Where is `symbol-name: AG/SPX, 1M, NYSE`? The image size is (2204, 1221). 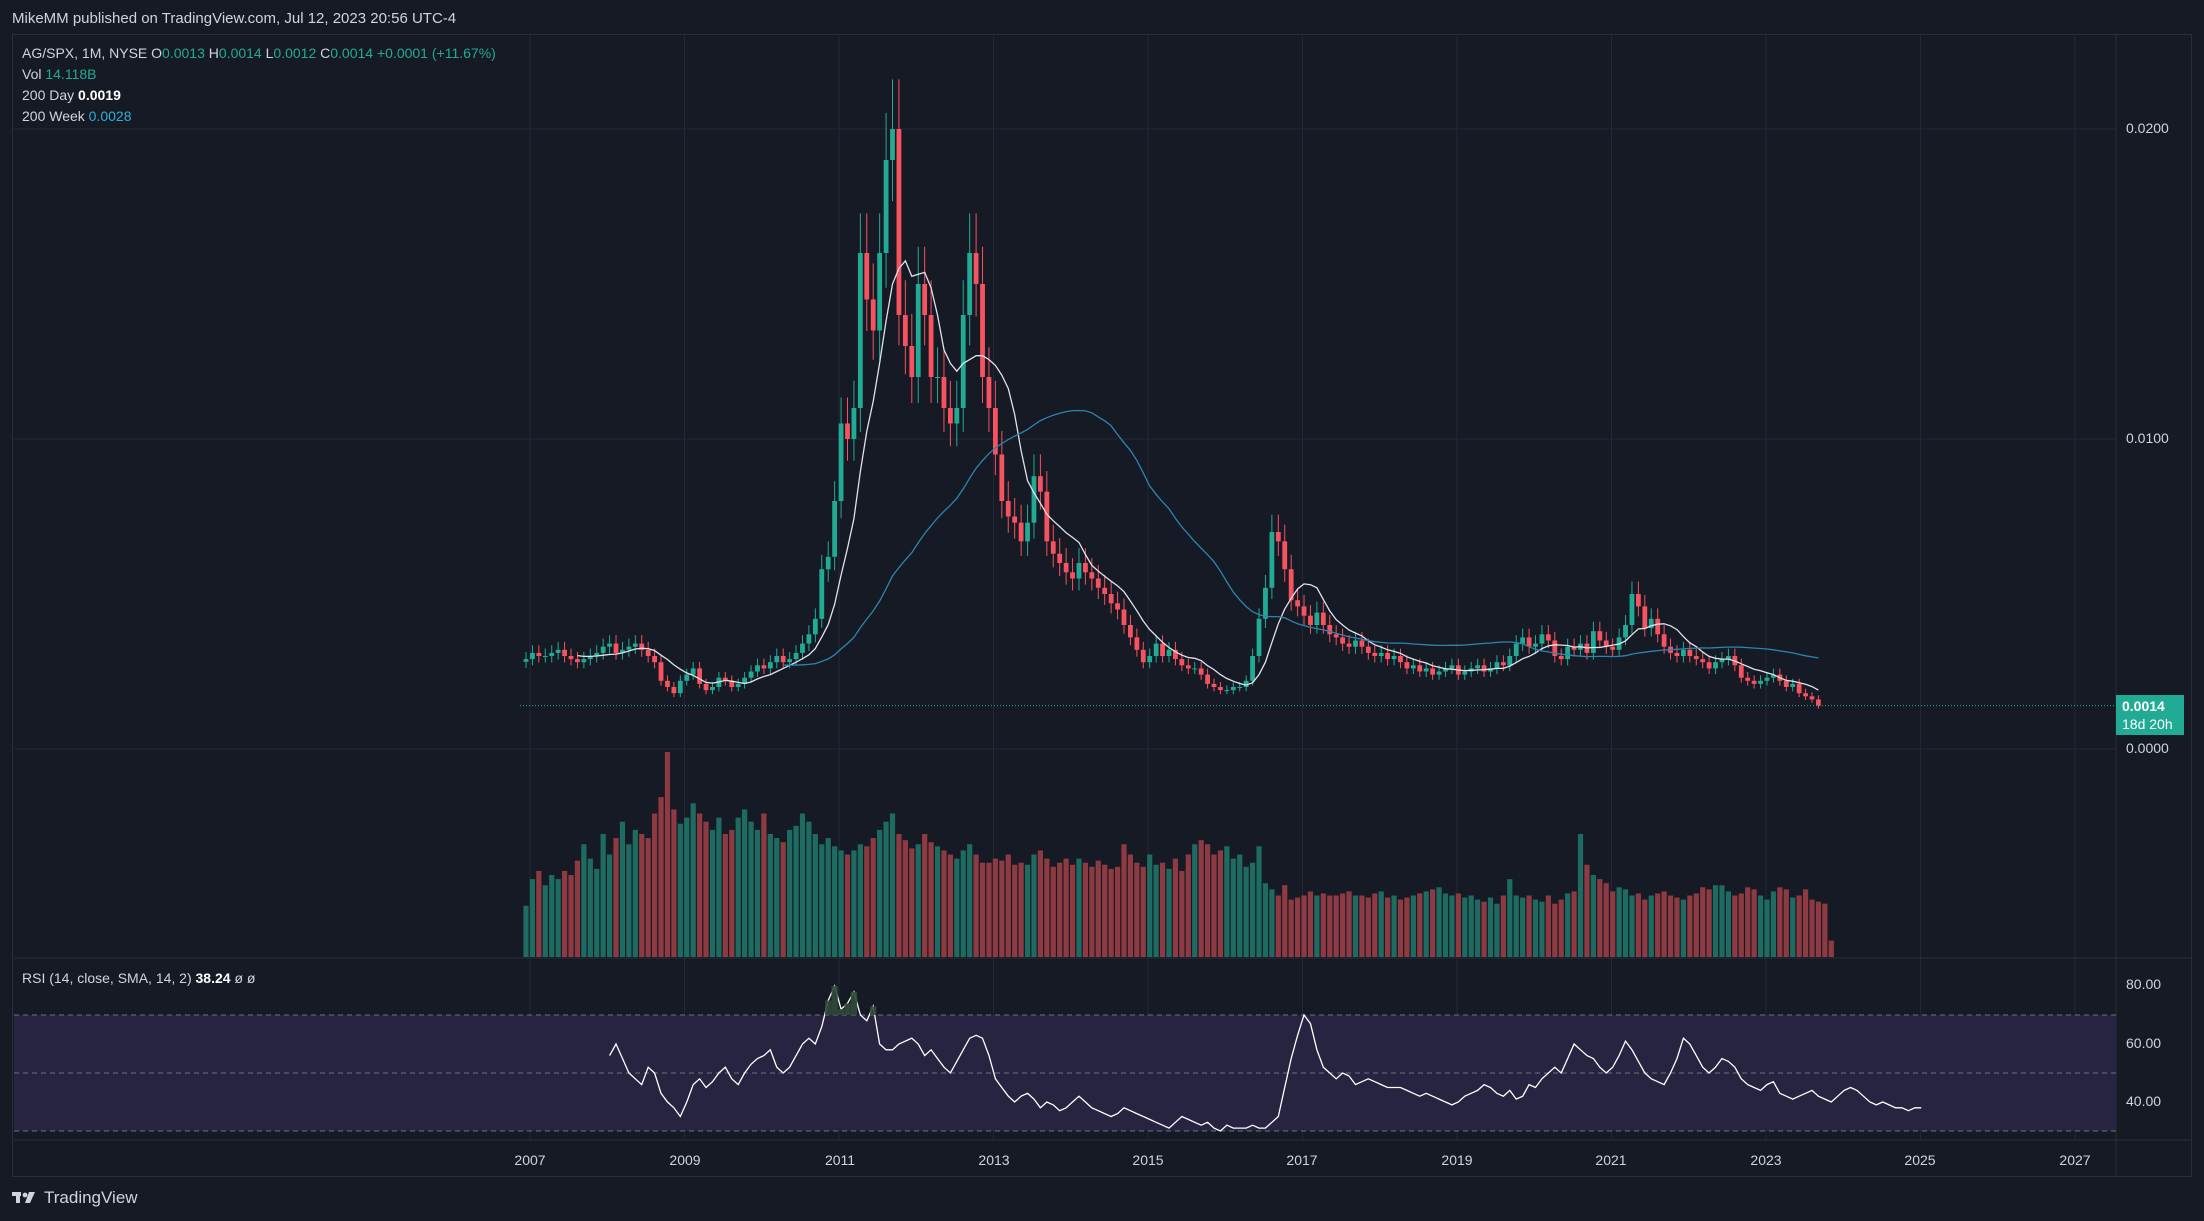 symbol-name: AG/SPX, 1M, NYSE is located at coordinates (85, 53).